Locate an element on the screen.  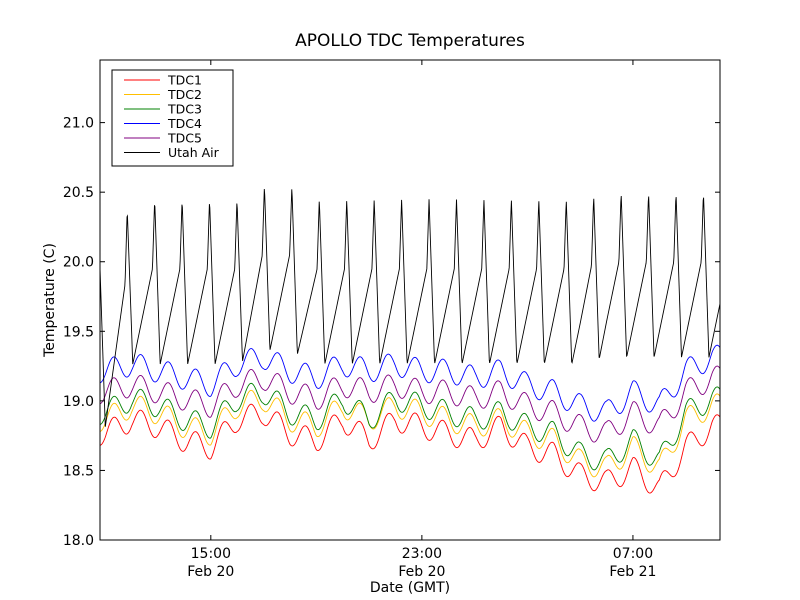
y-tick-label: 18.0 is located at coordinates (78, 541).